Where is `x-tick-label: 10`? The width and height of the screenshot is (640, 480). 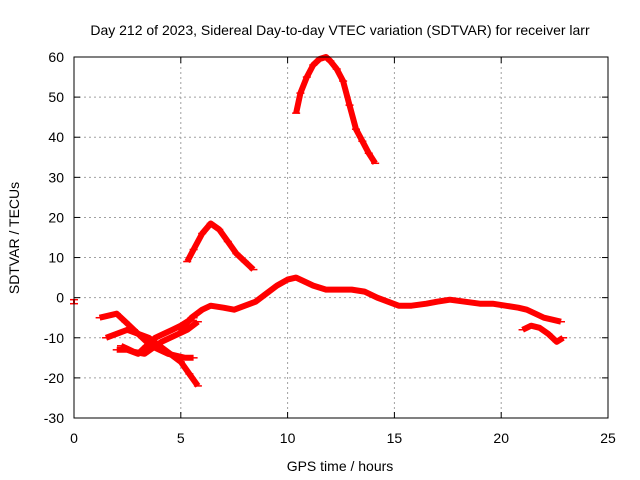 x-tick-label: 10 is located at coordinates (288, 438).